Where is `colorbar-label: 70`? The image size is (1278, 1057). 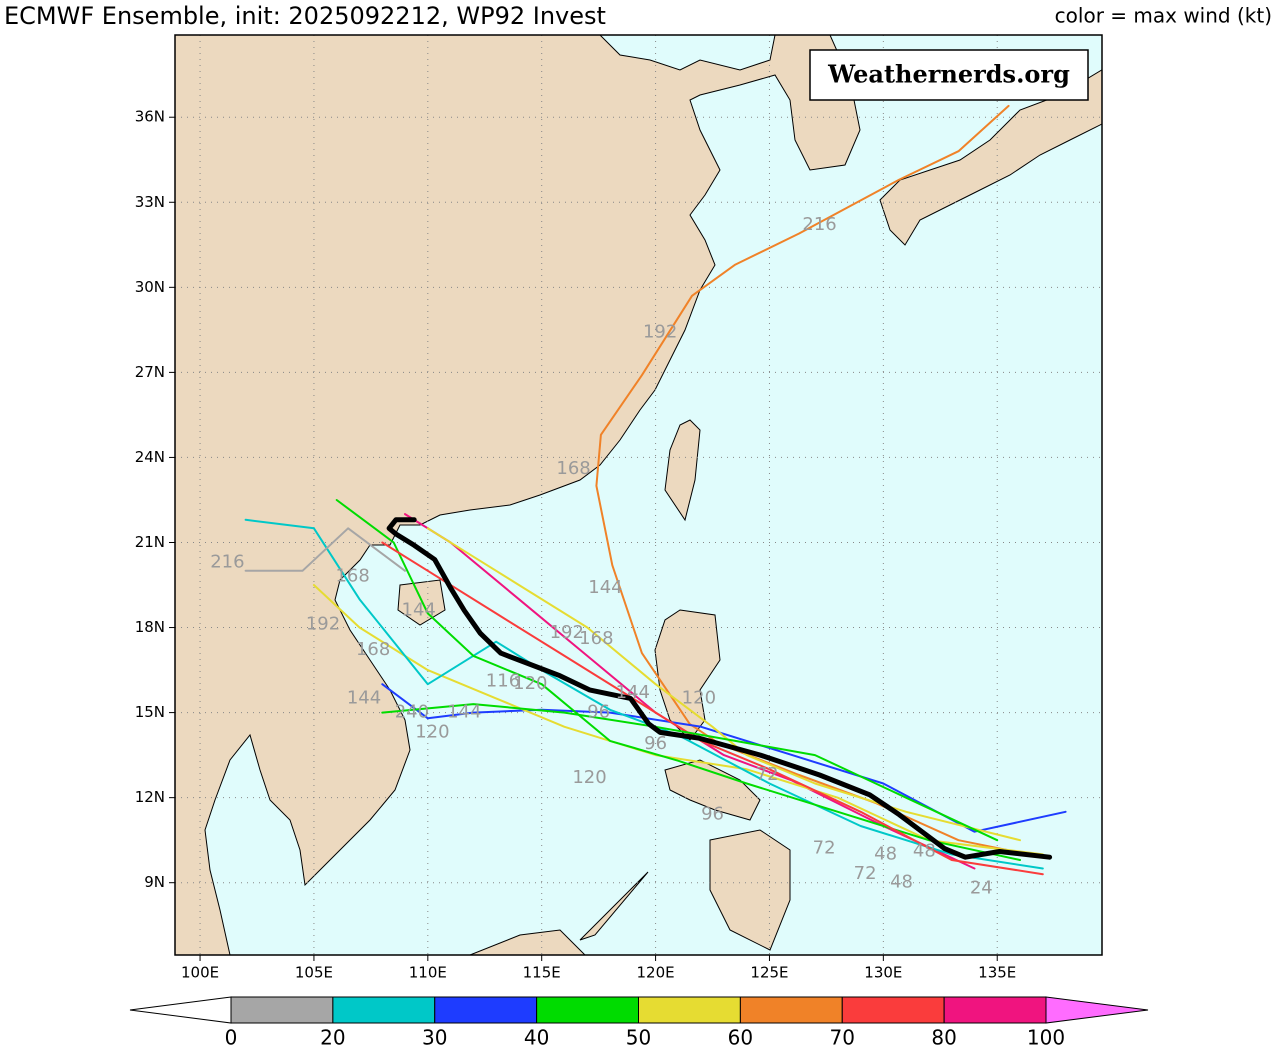
colorbar-label: 70 is located at coordinates (842, 1038).